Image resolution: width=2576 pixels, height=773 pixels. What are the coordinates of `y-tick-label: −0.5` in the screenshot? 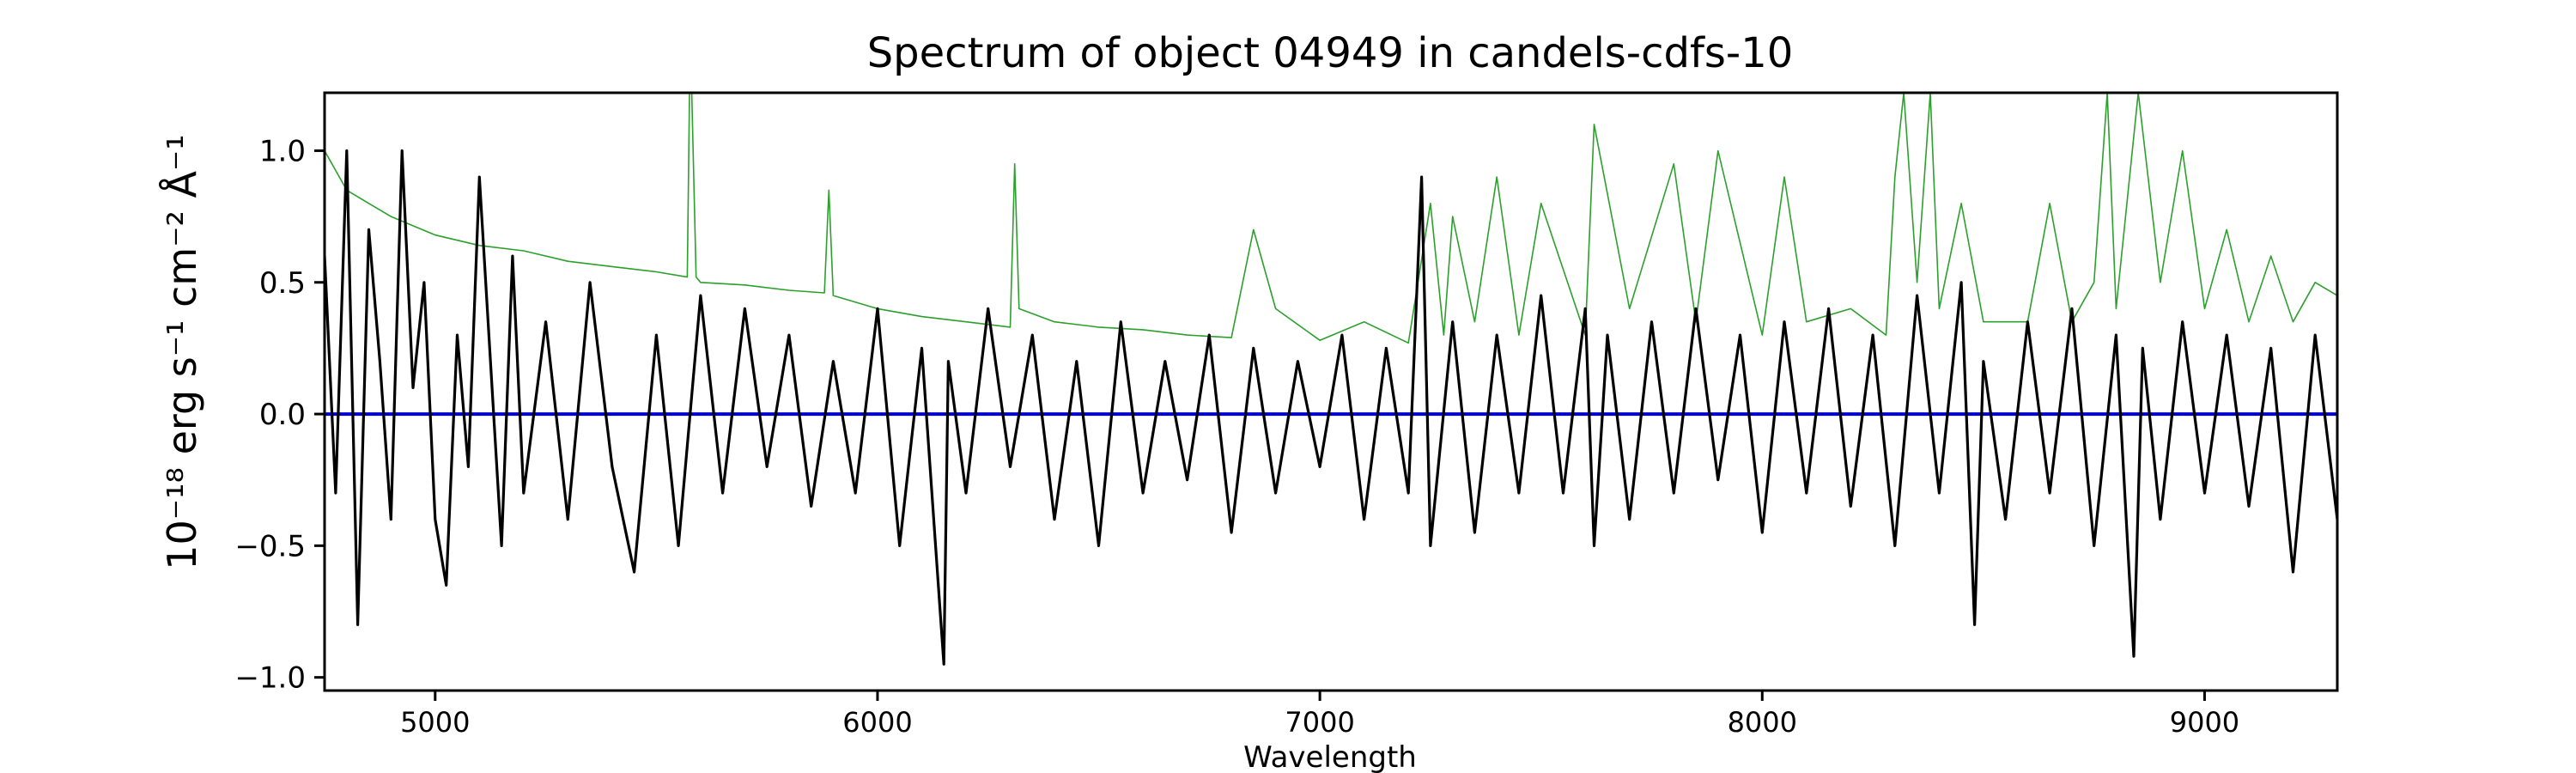 It's located at (270, 546).